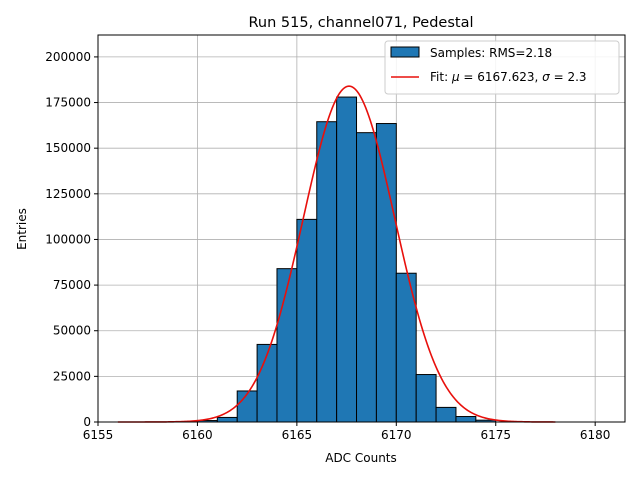 Image resolution: width=640 pixels, height=480 pixels. Describe the element at coordinates (595, 435) in the screenshot. I see `x-tick-label: 6180` at that location.